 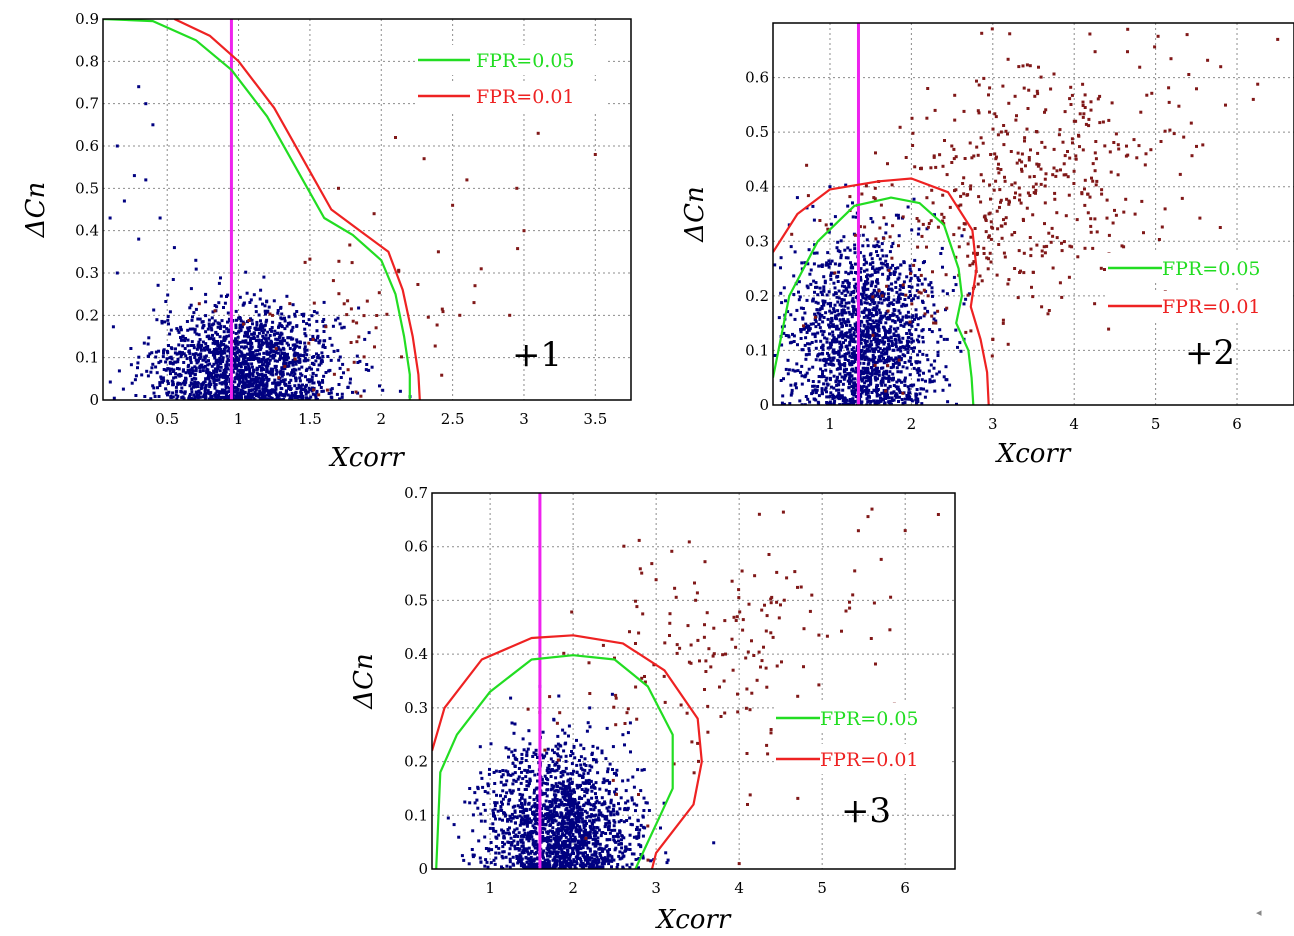 I want to click on chart2-ylabel: ΔCn, so click(x=695, y=214).